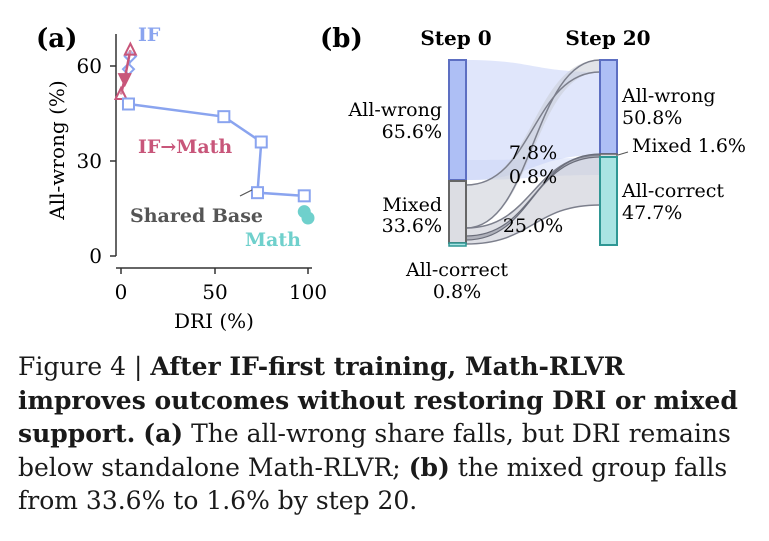 The width and height of the screenshot is (769, 541). Describe the element at coordinates (341, 39) in the screenshot. I see `panel-b-label: (b)` at that location.